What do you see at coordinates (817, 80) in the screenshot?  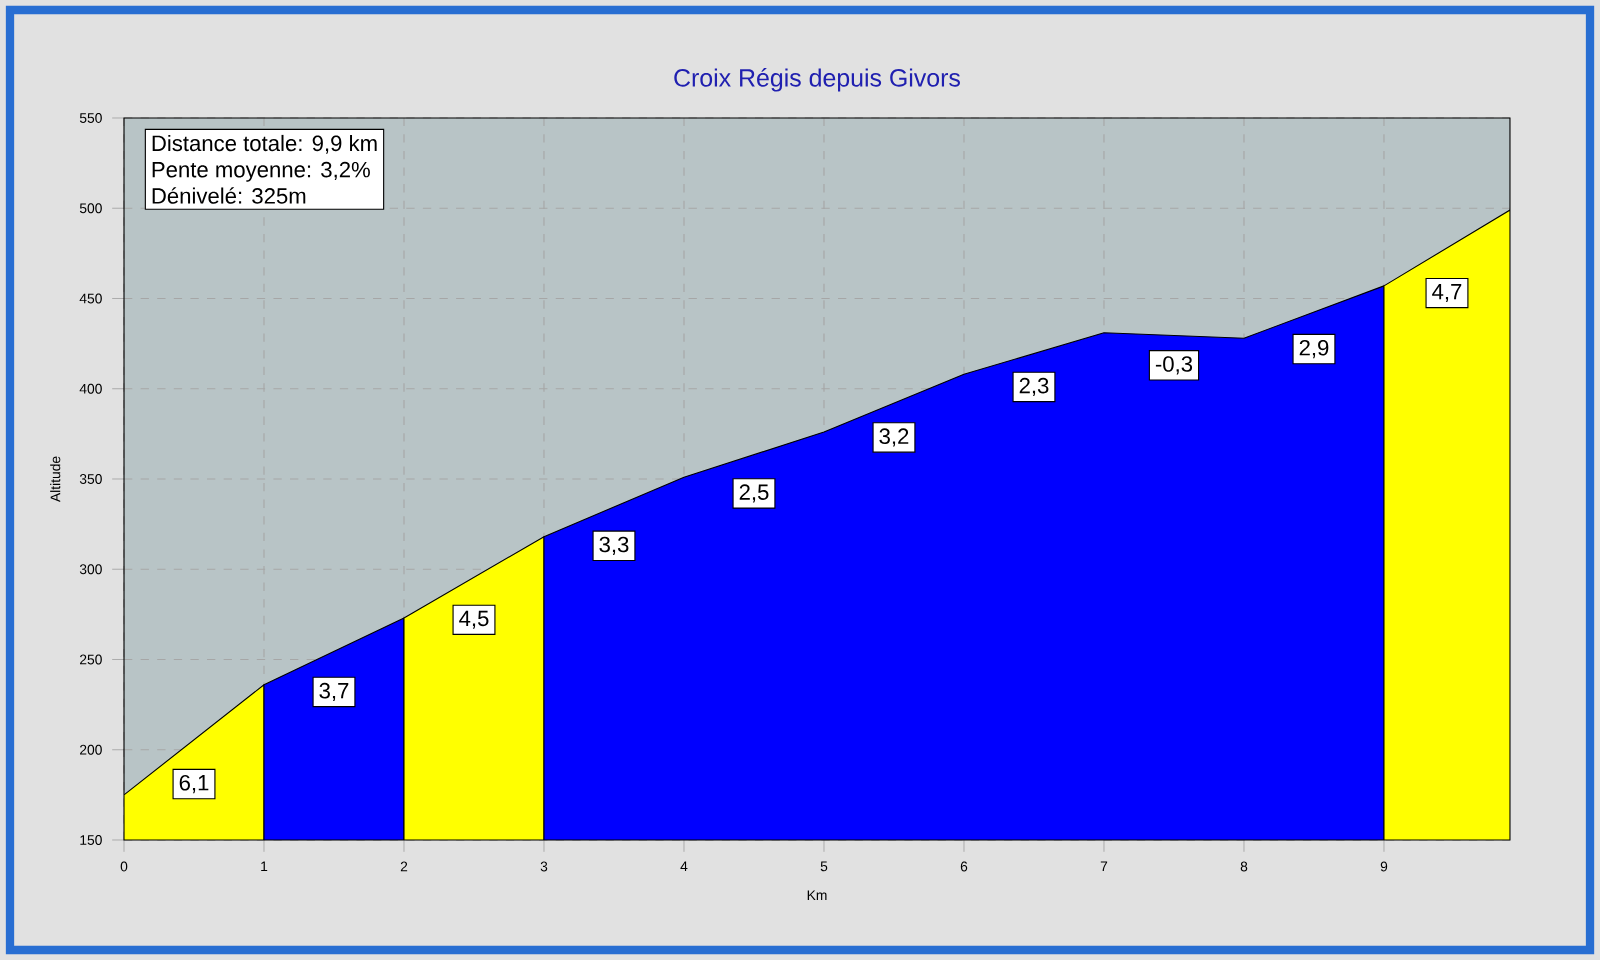 I see `chart-title: Croix Régis depuis Givors` at bounding box center [817, 80].